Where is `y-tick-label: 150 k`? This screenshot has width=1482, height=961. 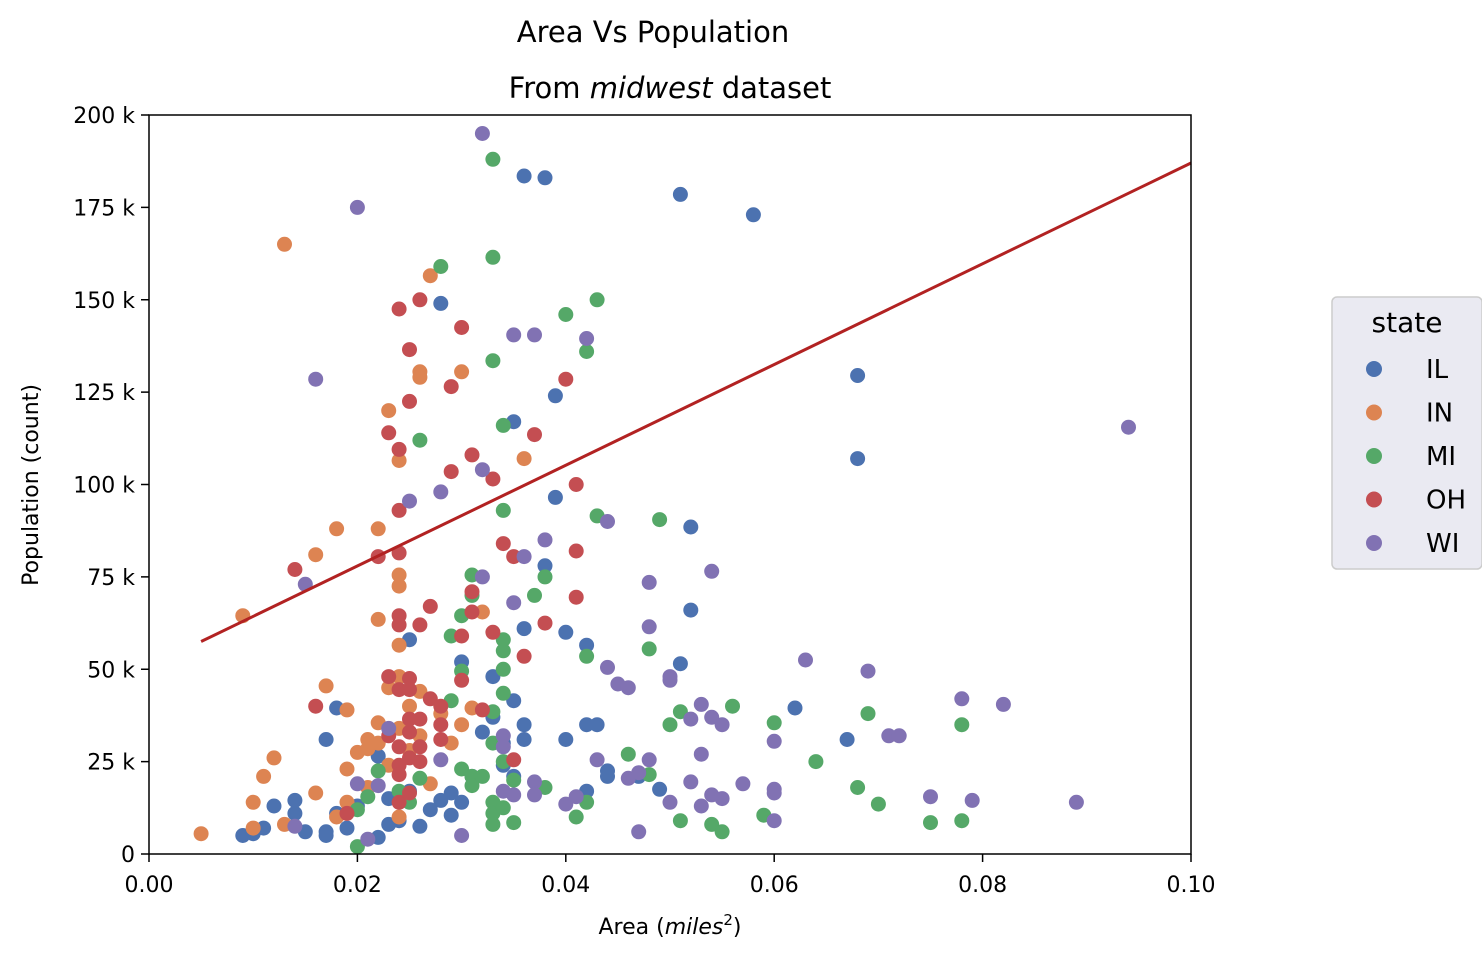 y-tick-label: 150 k is located at coordinates (104, 301).